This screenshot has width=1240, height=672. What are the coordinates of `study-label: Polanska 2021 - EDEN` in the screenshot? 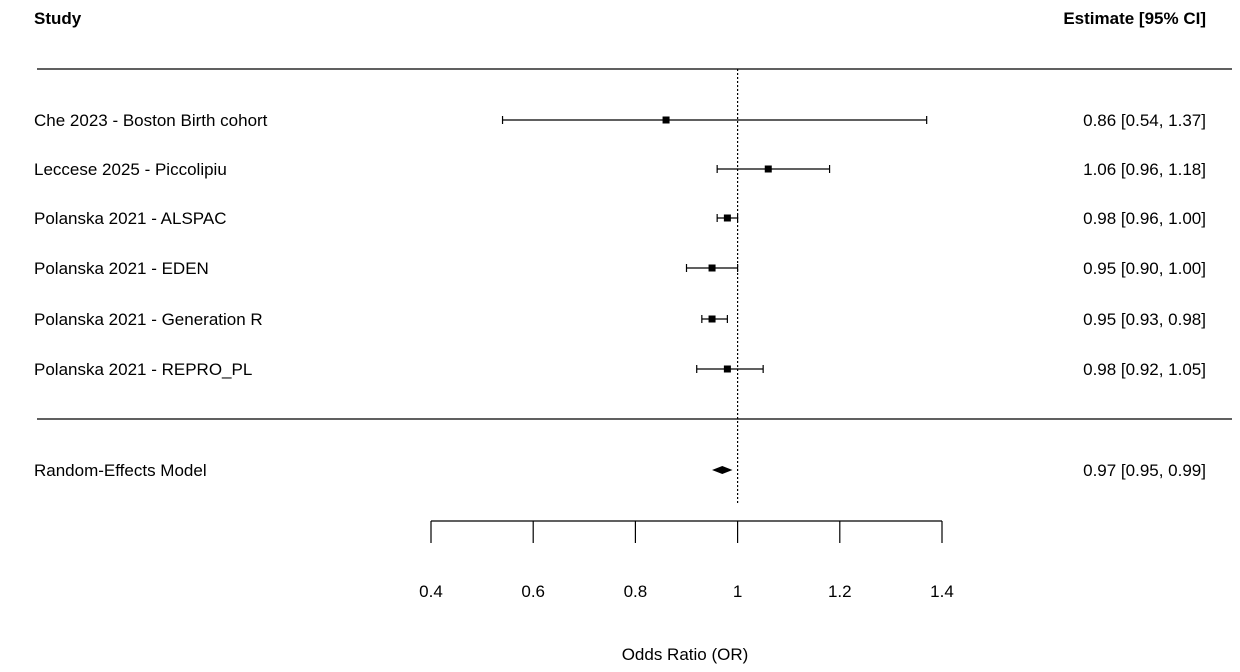 It's located at (121, 268).